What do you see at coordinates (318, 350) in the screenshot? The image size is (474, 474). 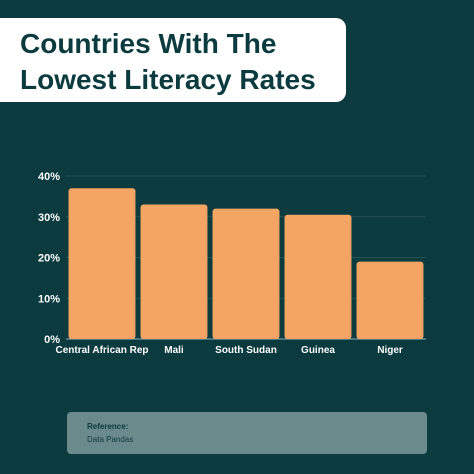 I see `x-category-label: Guinea` at bounding box center [318, 350].